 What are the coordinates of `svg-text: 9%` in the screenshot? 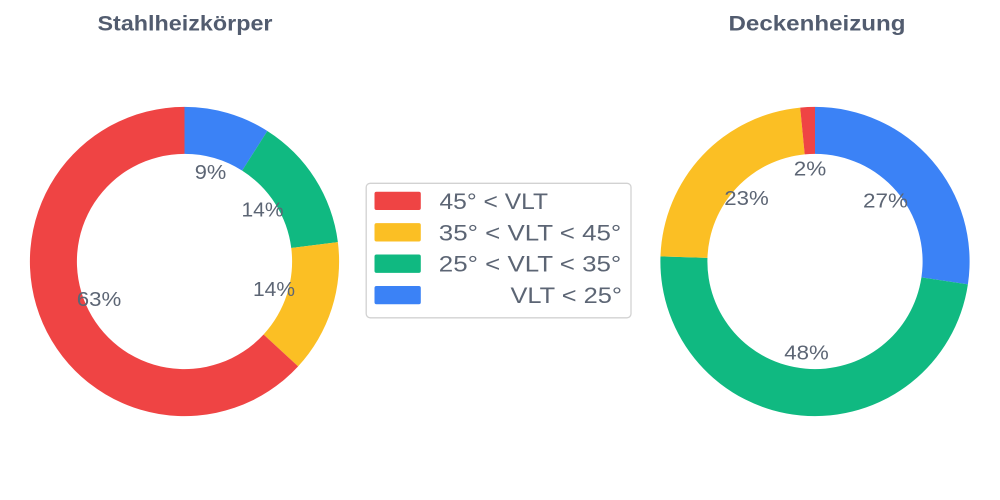 It's located at (211, 173).